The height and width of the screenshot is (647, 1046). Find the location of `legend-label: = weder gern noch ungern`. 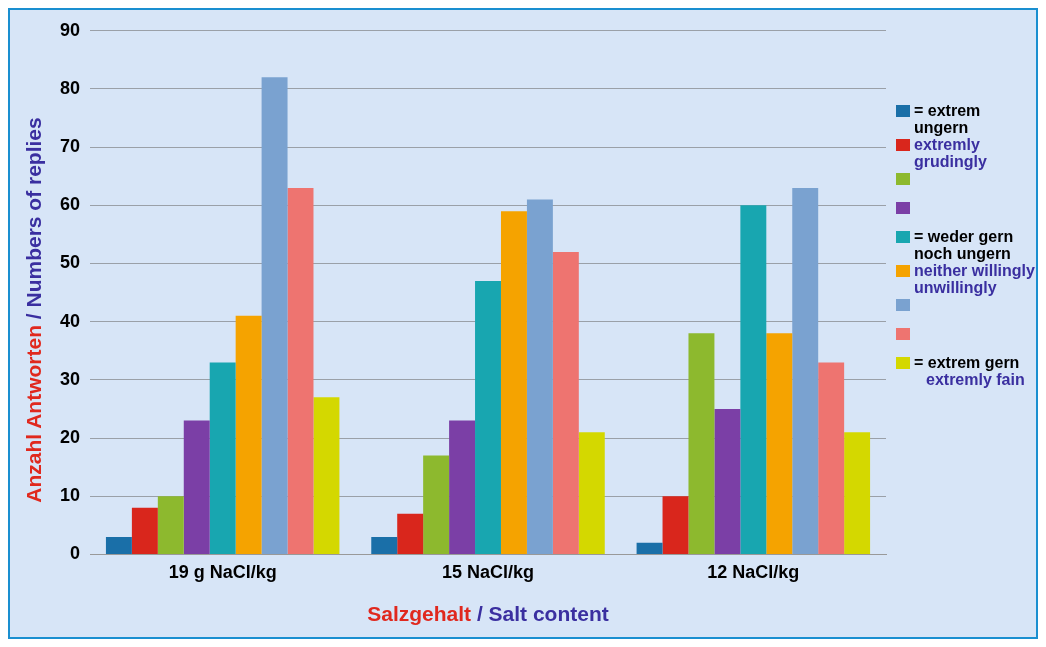

legend-label: = weder gern noch ungern is located at coordinates (964, 245).